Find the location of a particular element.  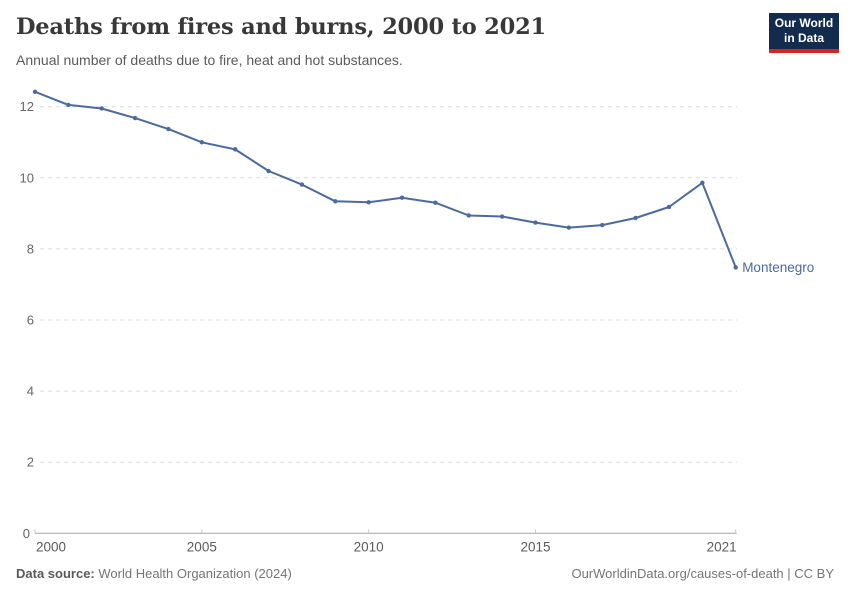

x-axis-tick-label: 2000 is located at coordinates (51, 546).